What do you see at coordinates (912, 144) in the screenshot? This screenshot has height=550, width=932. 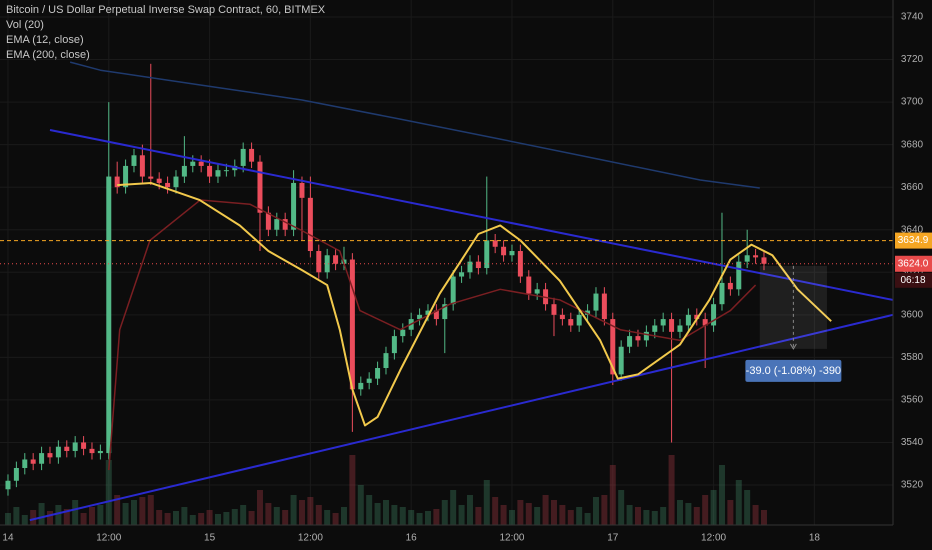 I see `y-tick-label: 3680` at bounding box center [912, 144].